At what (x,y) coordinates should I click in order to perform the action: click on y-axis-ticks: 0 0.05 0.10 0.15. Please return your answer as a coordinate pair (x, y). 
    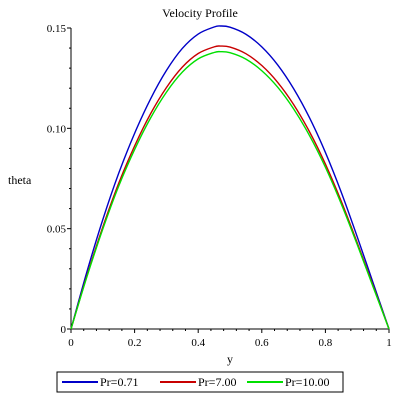
    Looking at the image, I should click on (59, 179).